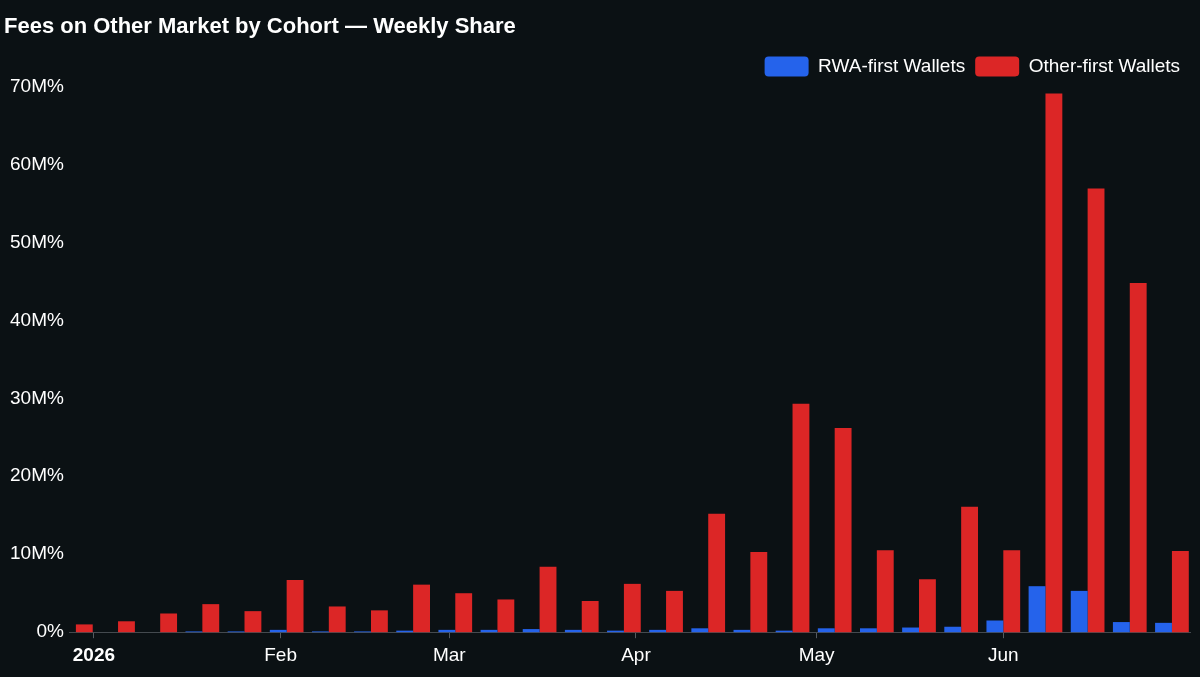  What do you see at coordinates (260, 26) in the screenshot?
I see `chart-title: Fees on Other Market by Cohort — Weekly Share` at bounding box center [260, 26].